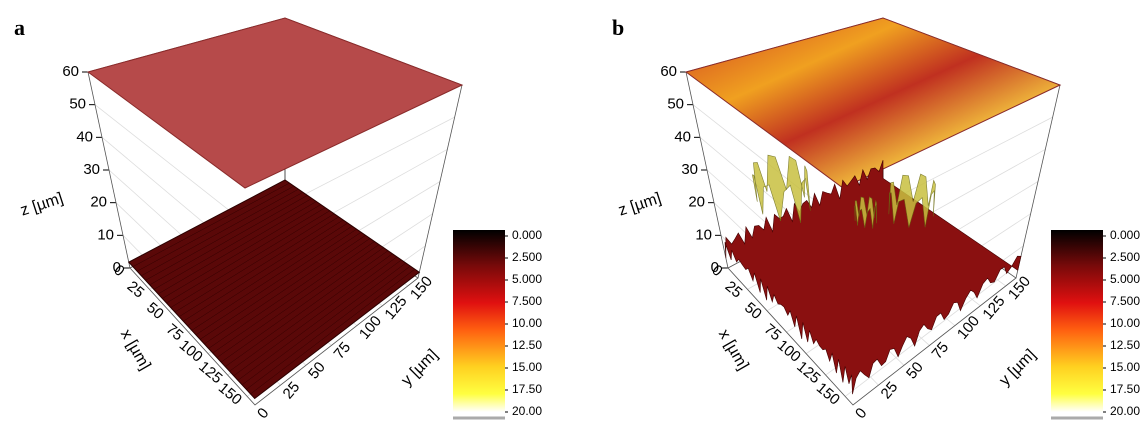  I want to click on x-tick-label: 100, so click(789, 351).